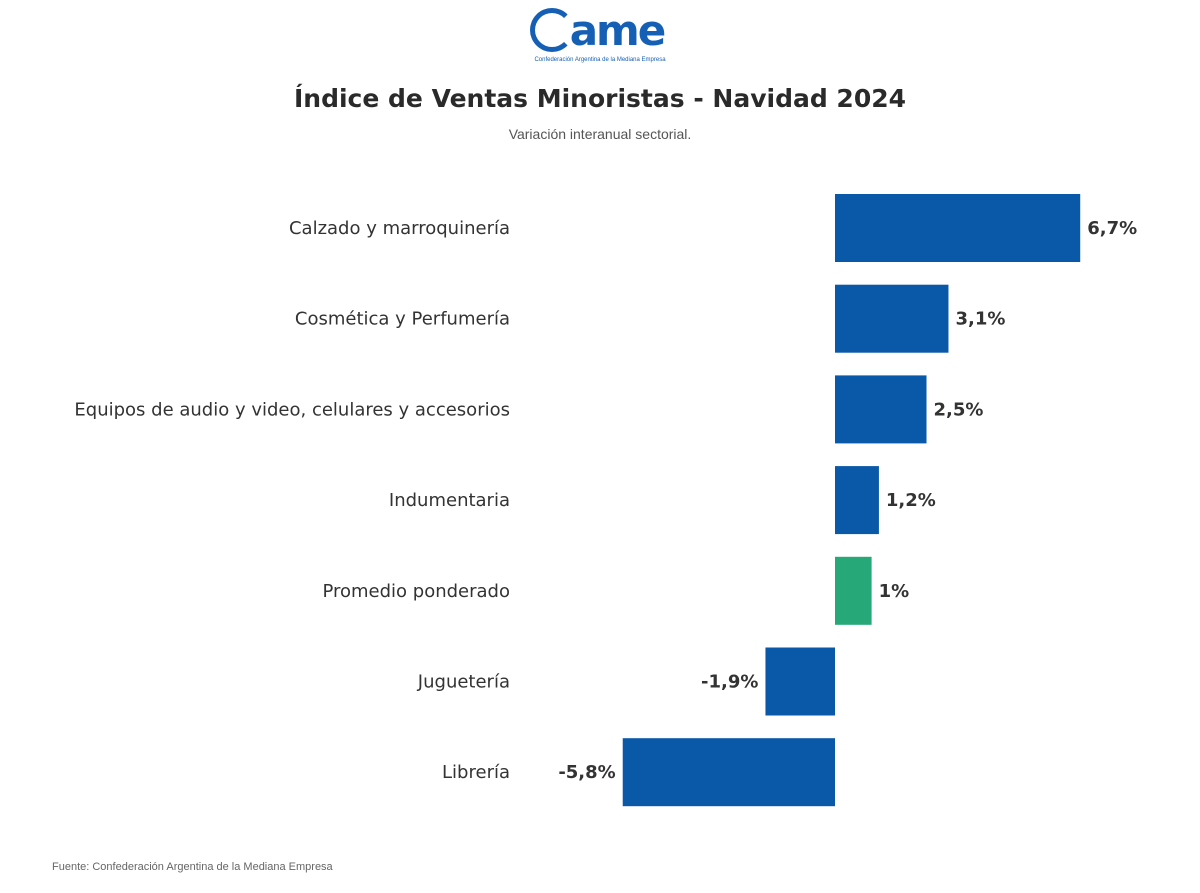 The height and width of the screenshot is (893, 1200). I want to click on category-label-indumentaria: Indumentaria, so click(449, 500).